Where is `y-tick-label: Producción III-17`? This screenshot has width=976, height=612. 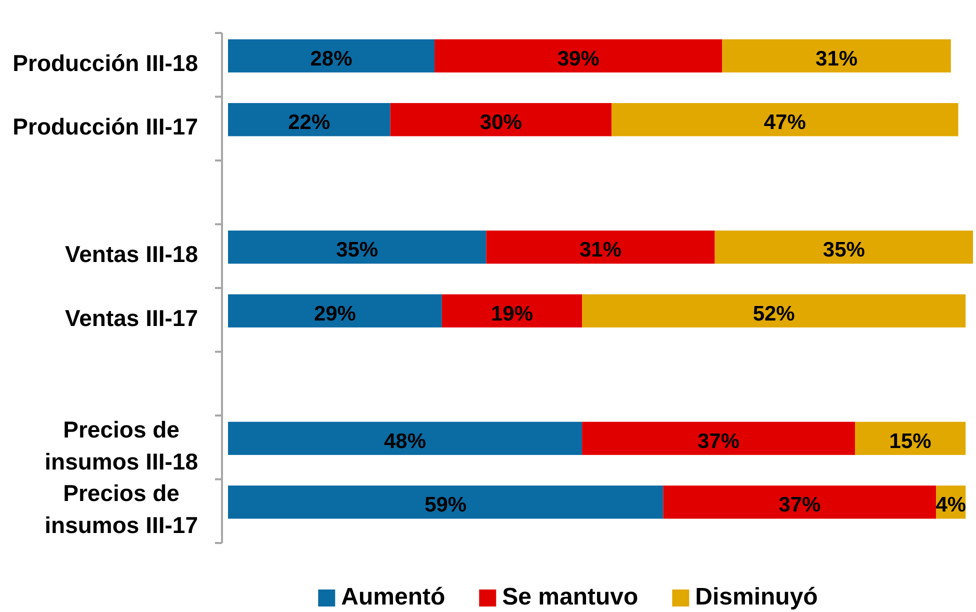 y-tick-label: Producción III-17 is located at coordinates (105, 127).